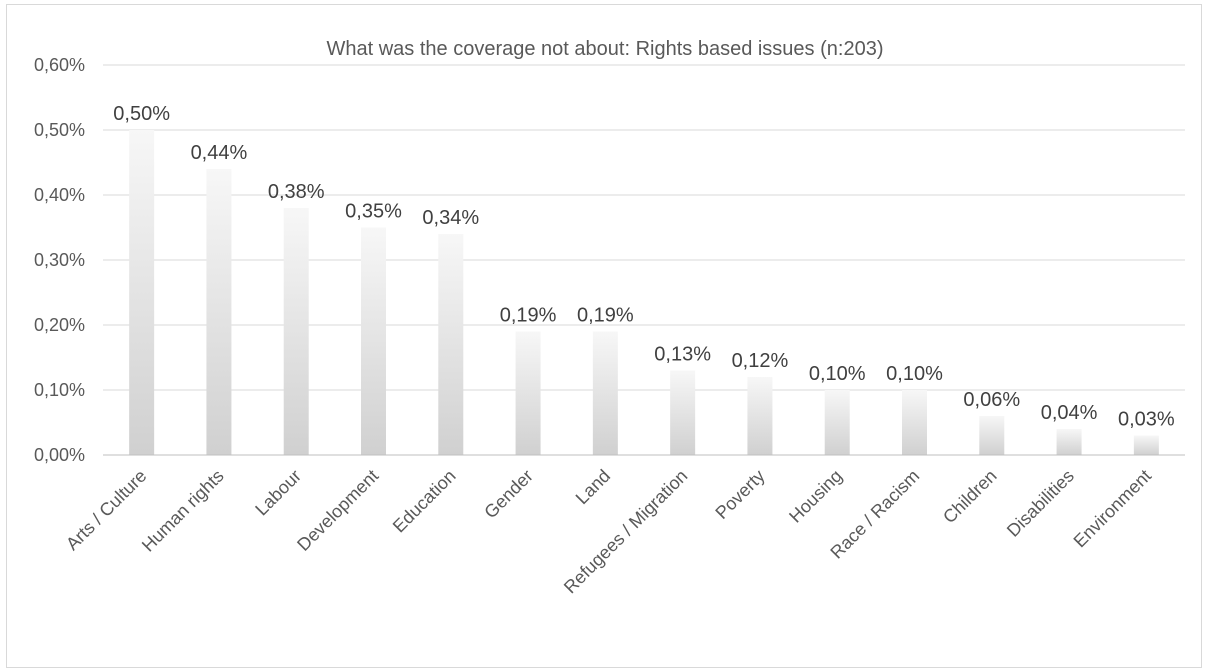  What do you see at coordinates (1113, 509) in the screenshot?
I see `category-label: Environment` at bounding box center [1113, 509].